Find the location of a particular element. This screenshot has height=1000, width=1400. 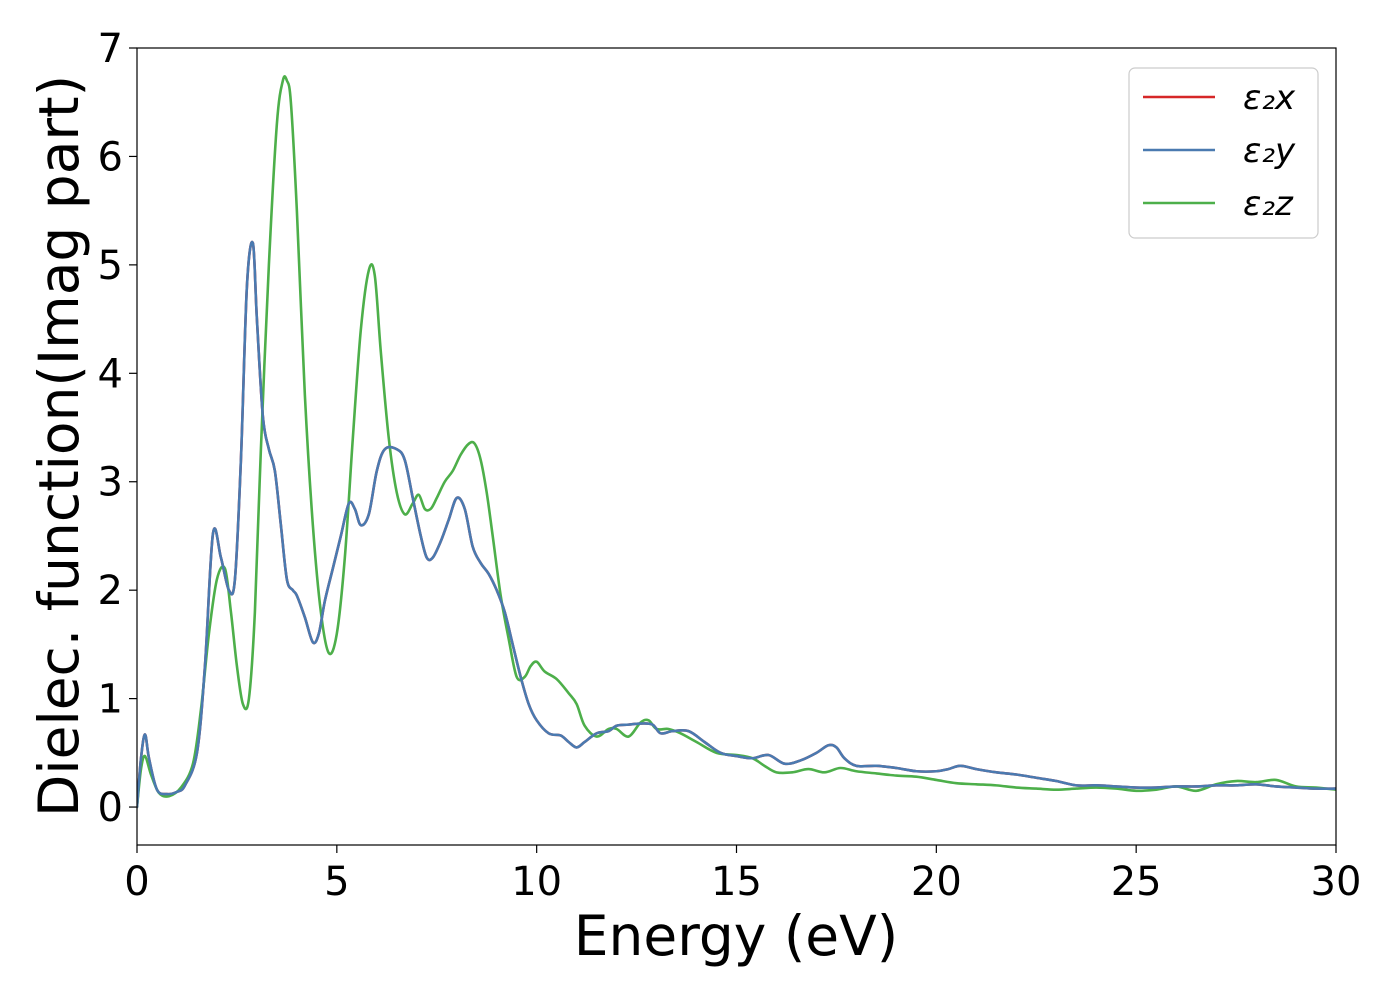

y-tick-label: 0 is located at coordinates (110, 808).